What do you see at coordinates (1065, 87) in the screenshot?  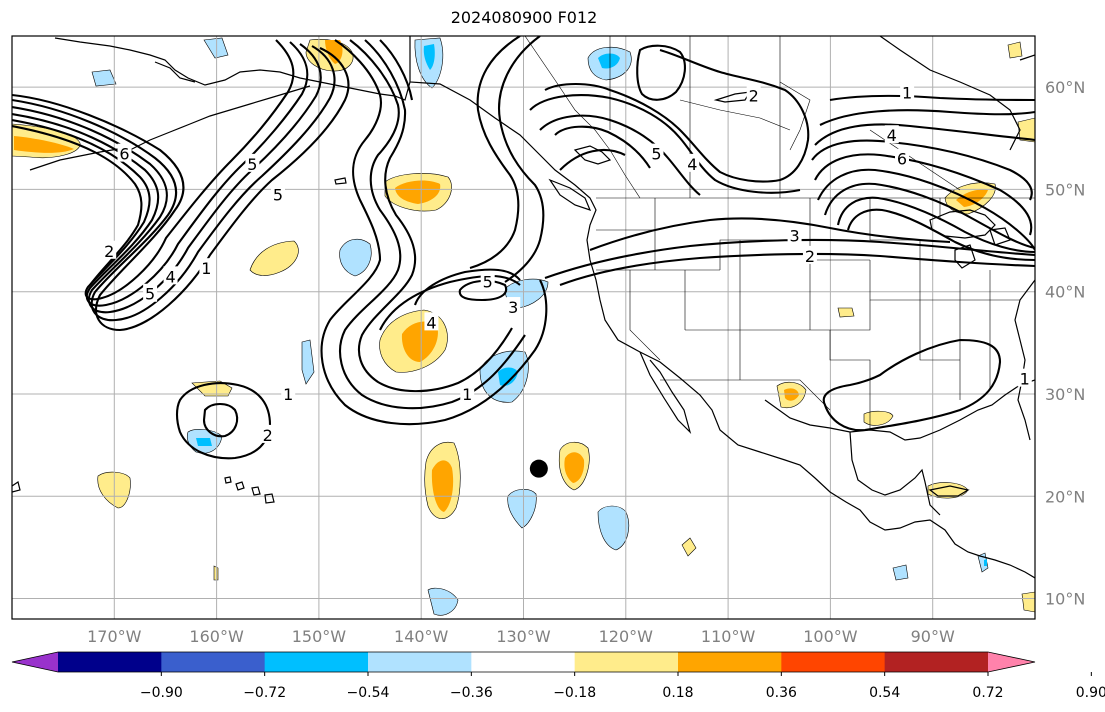 I see `lat-tick-label: 60°N` at bounding box center [1065, 87].